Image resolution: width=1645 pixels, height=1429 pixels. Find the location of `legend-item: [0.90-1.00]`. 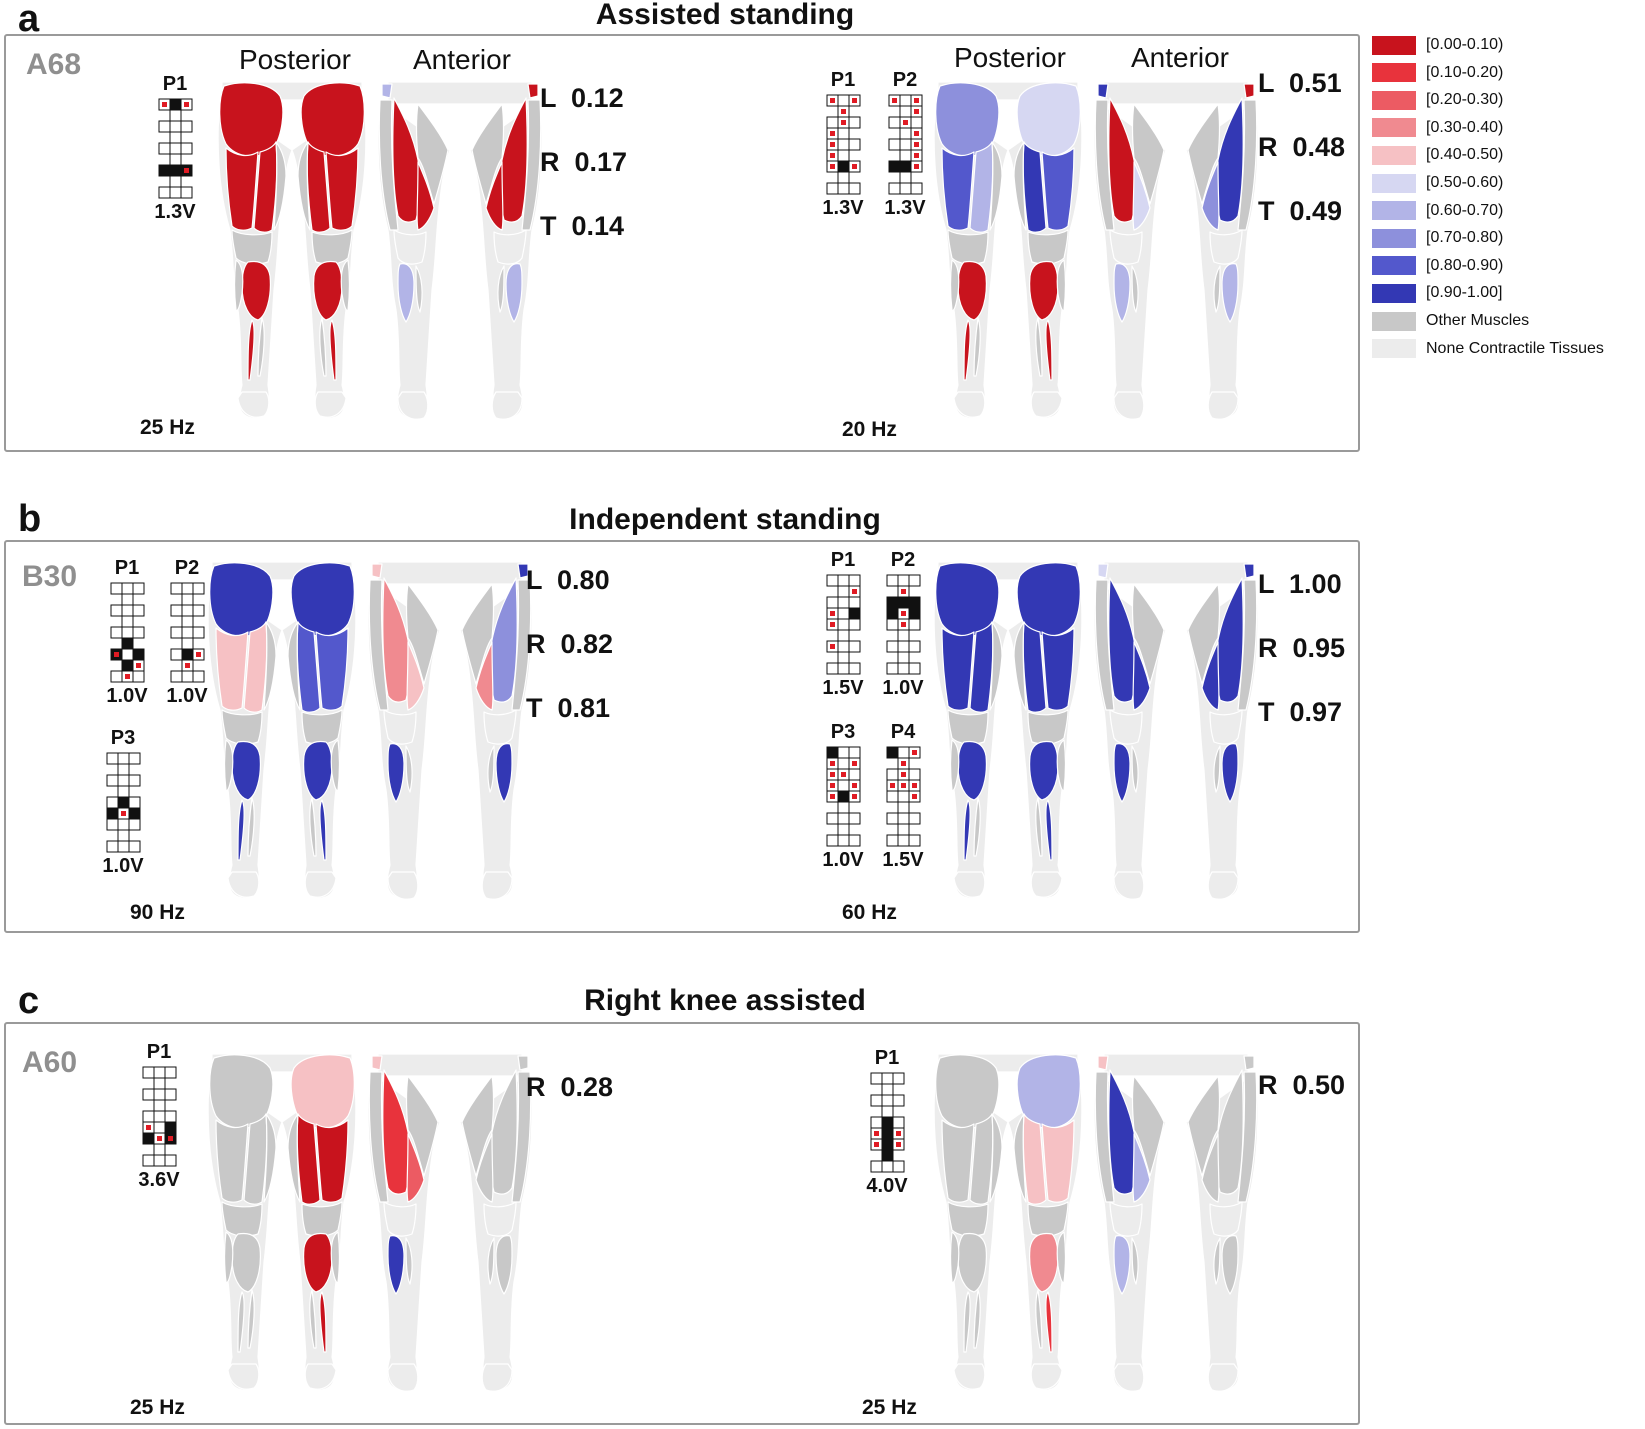

legend-item: [0.90-1.00] is located at coordinates (1437, 293).